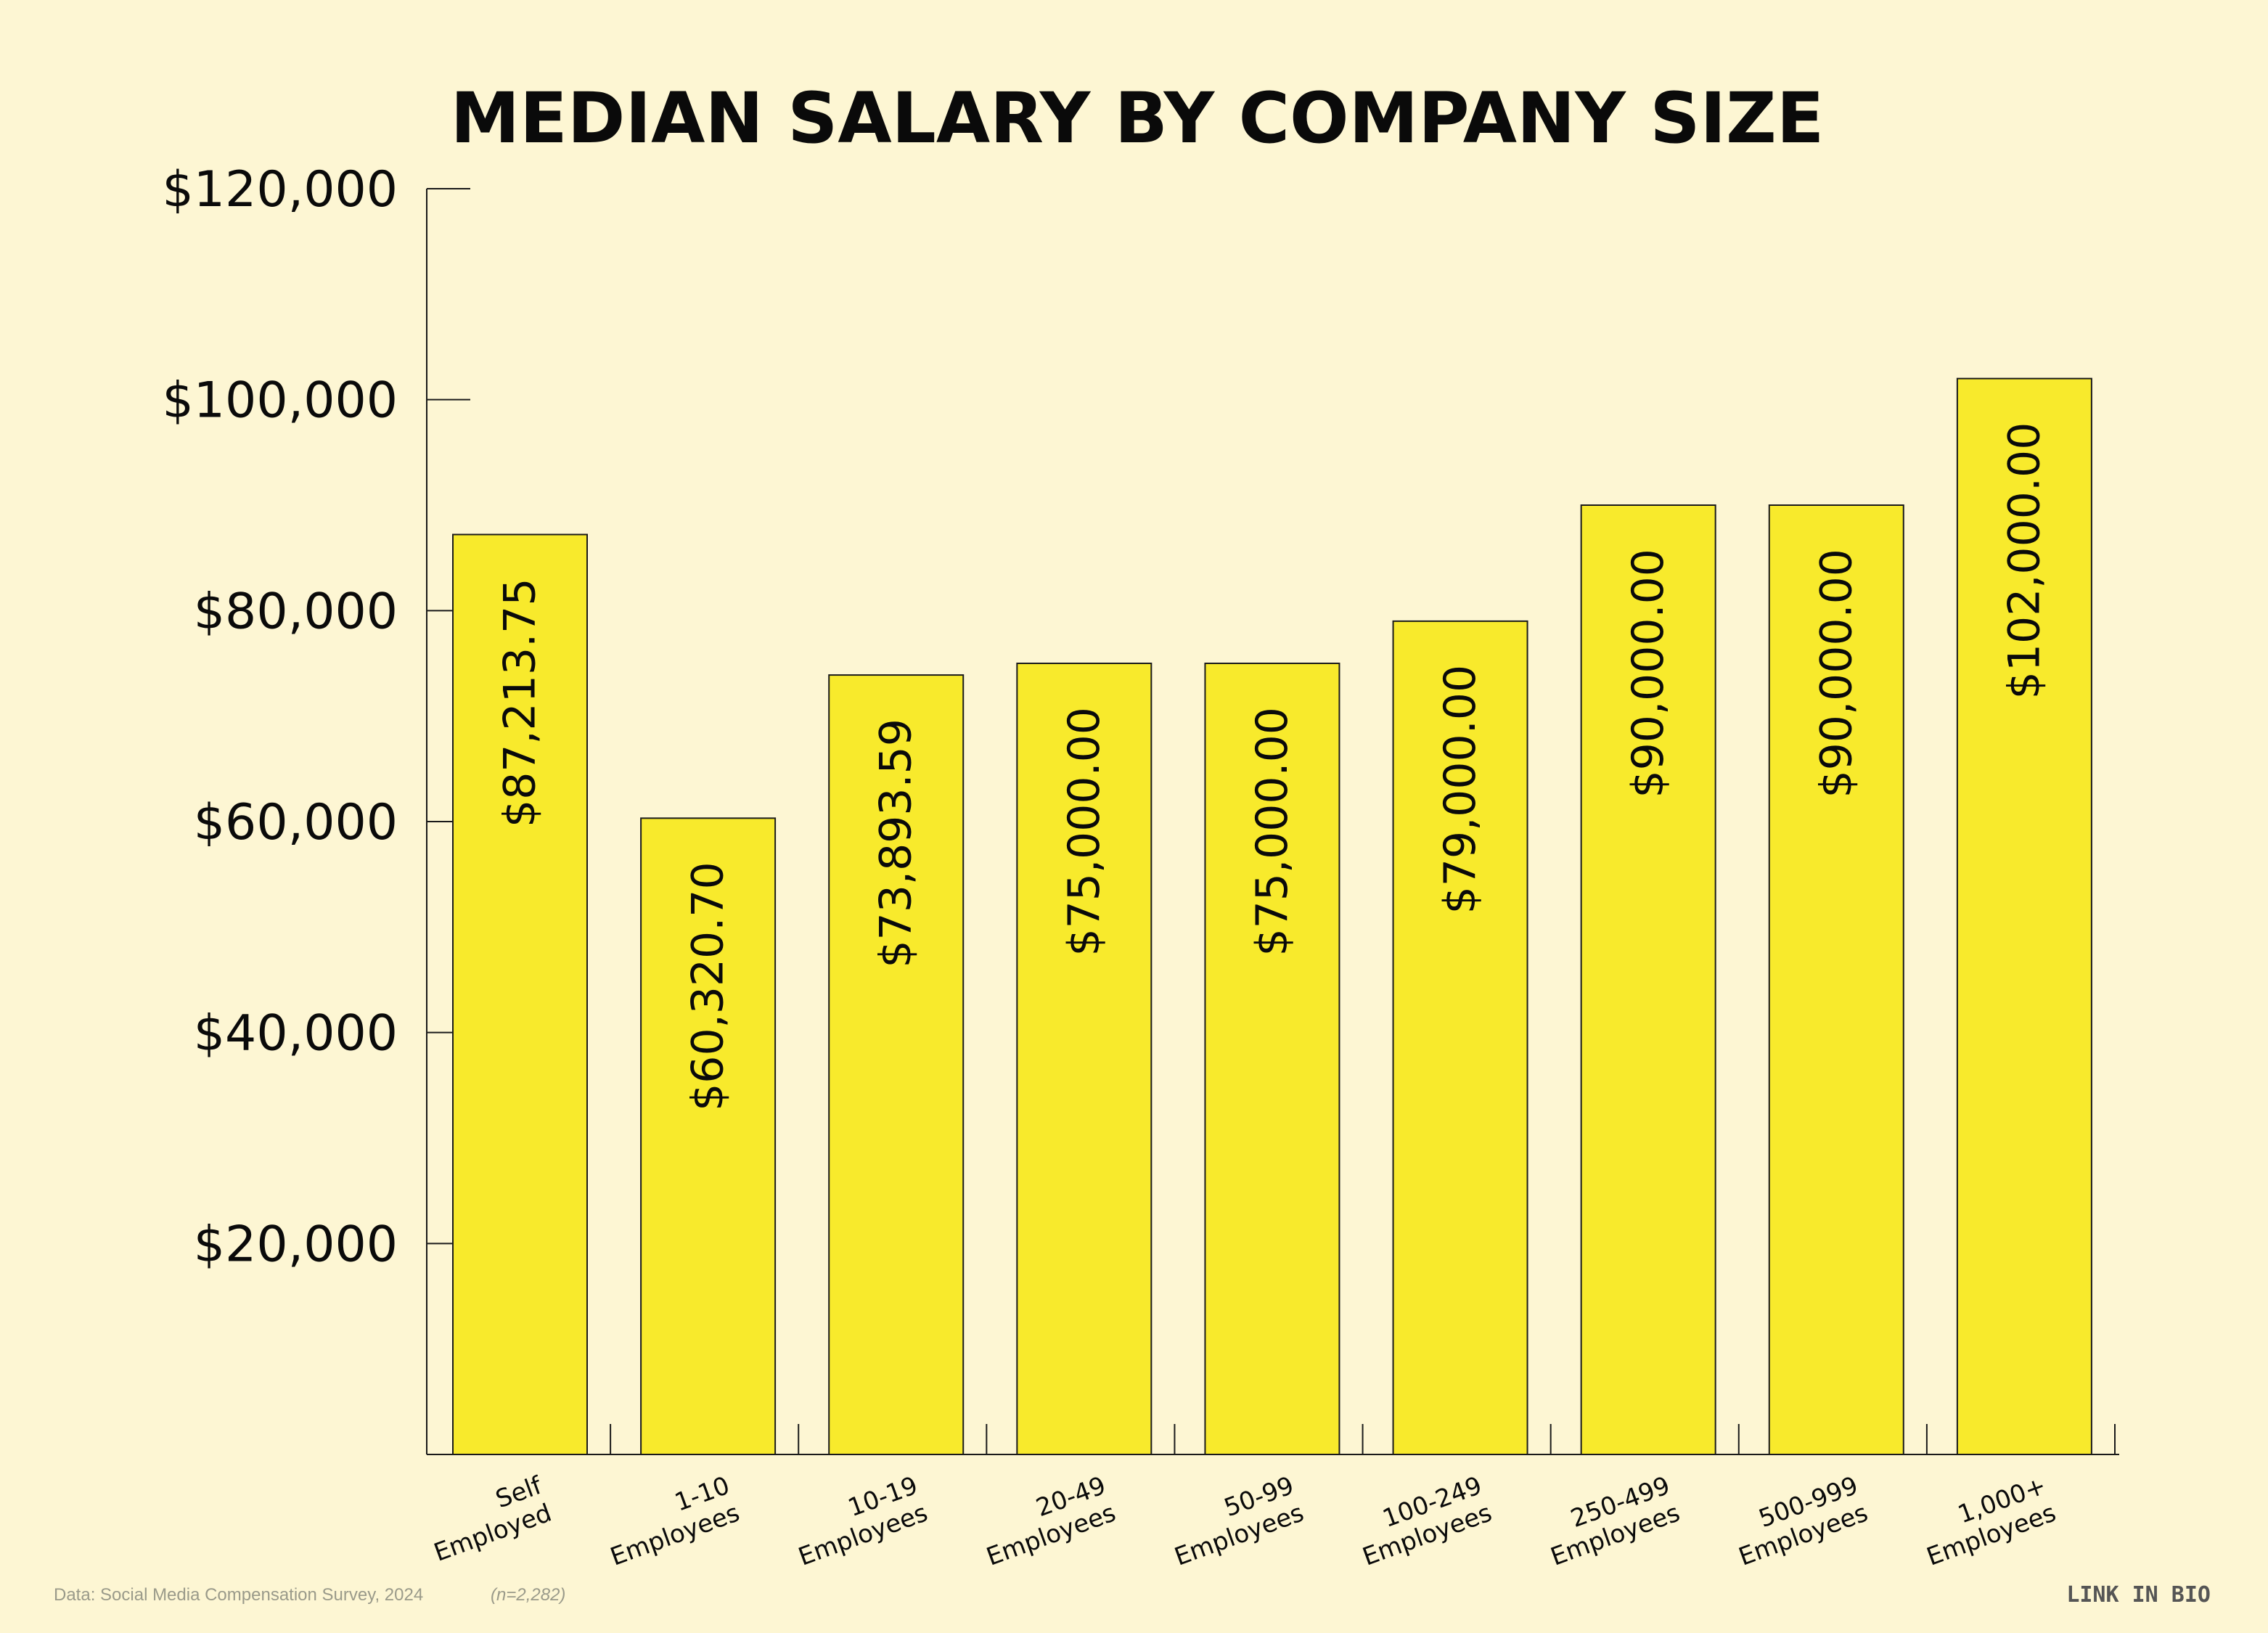 The height and width of the screenshot is (1633, 2268). What do you see at coordinates (1460, 789) in the screenshot?
I see `bar-value-label: $79,000.00` at bounding box center [1460, 789].